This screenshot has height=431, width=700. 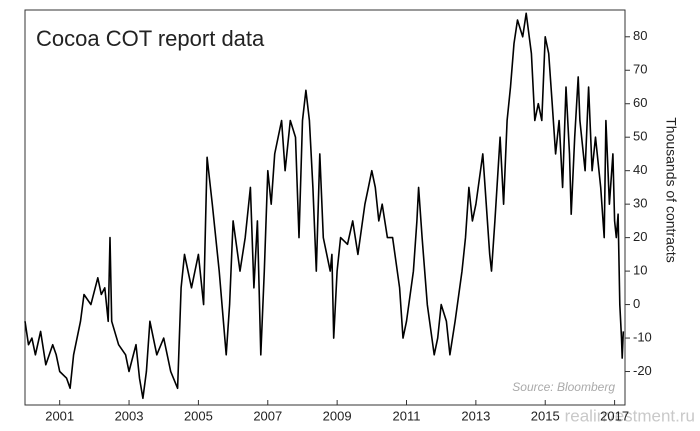 What do you see at coordinates (150, 38) in the screenshot?
I see `chart-title: Cocoa COT report data` at bounding box center [150, 38].